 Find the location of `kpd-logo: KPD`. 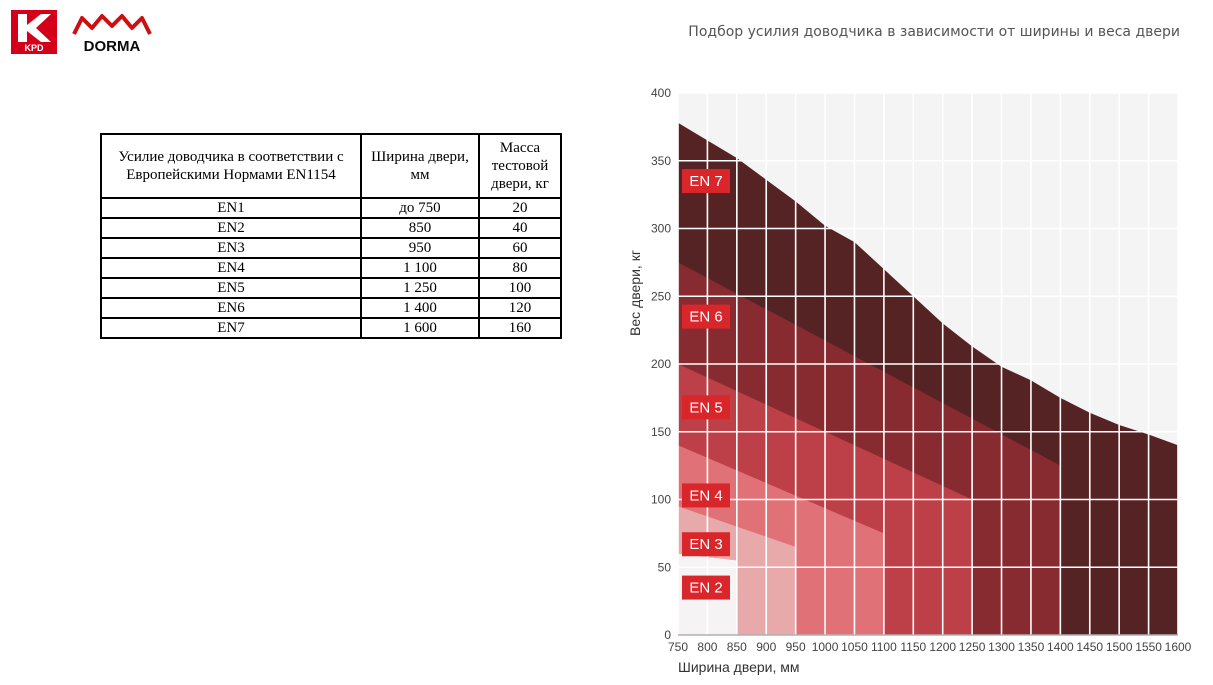

kpd-logo: KPD is located at coordinates (34, 32).